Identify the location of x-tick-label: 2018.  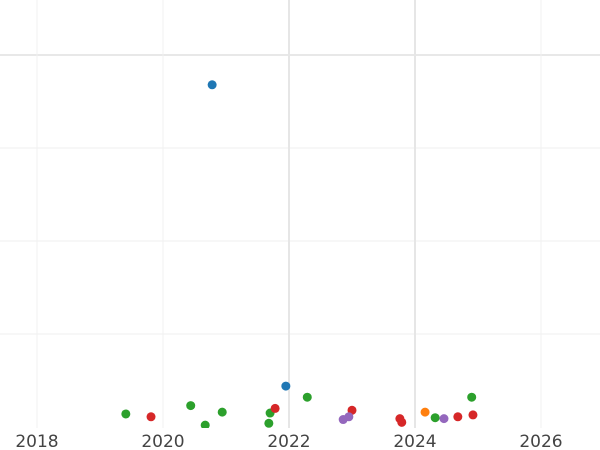
(36, 441).